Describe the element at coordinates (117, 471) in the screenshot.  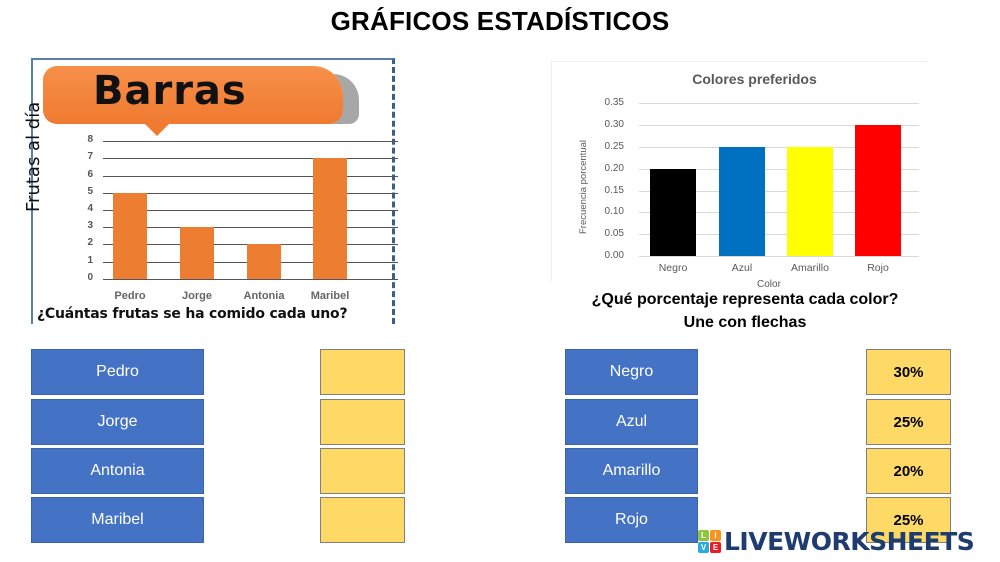
I see `match-name-antonia: Antonia` at that location.